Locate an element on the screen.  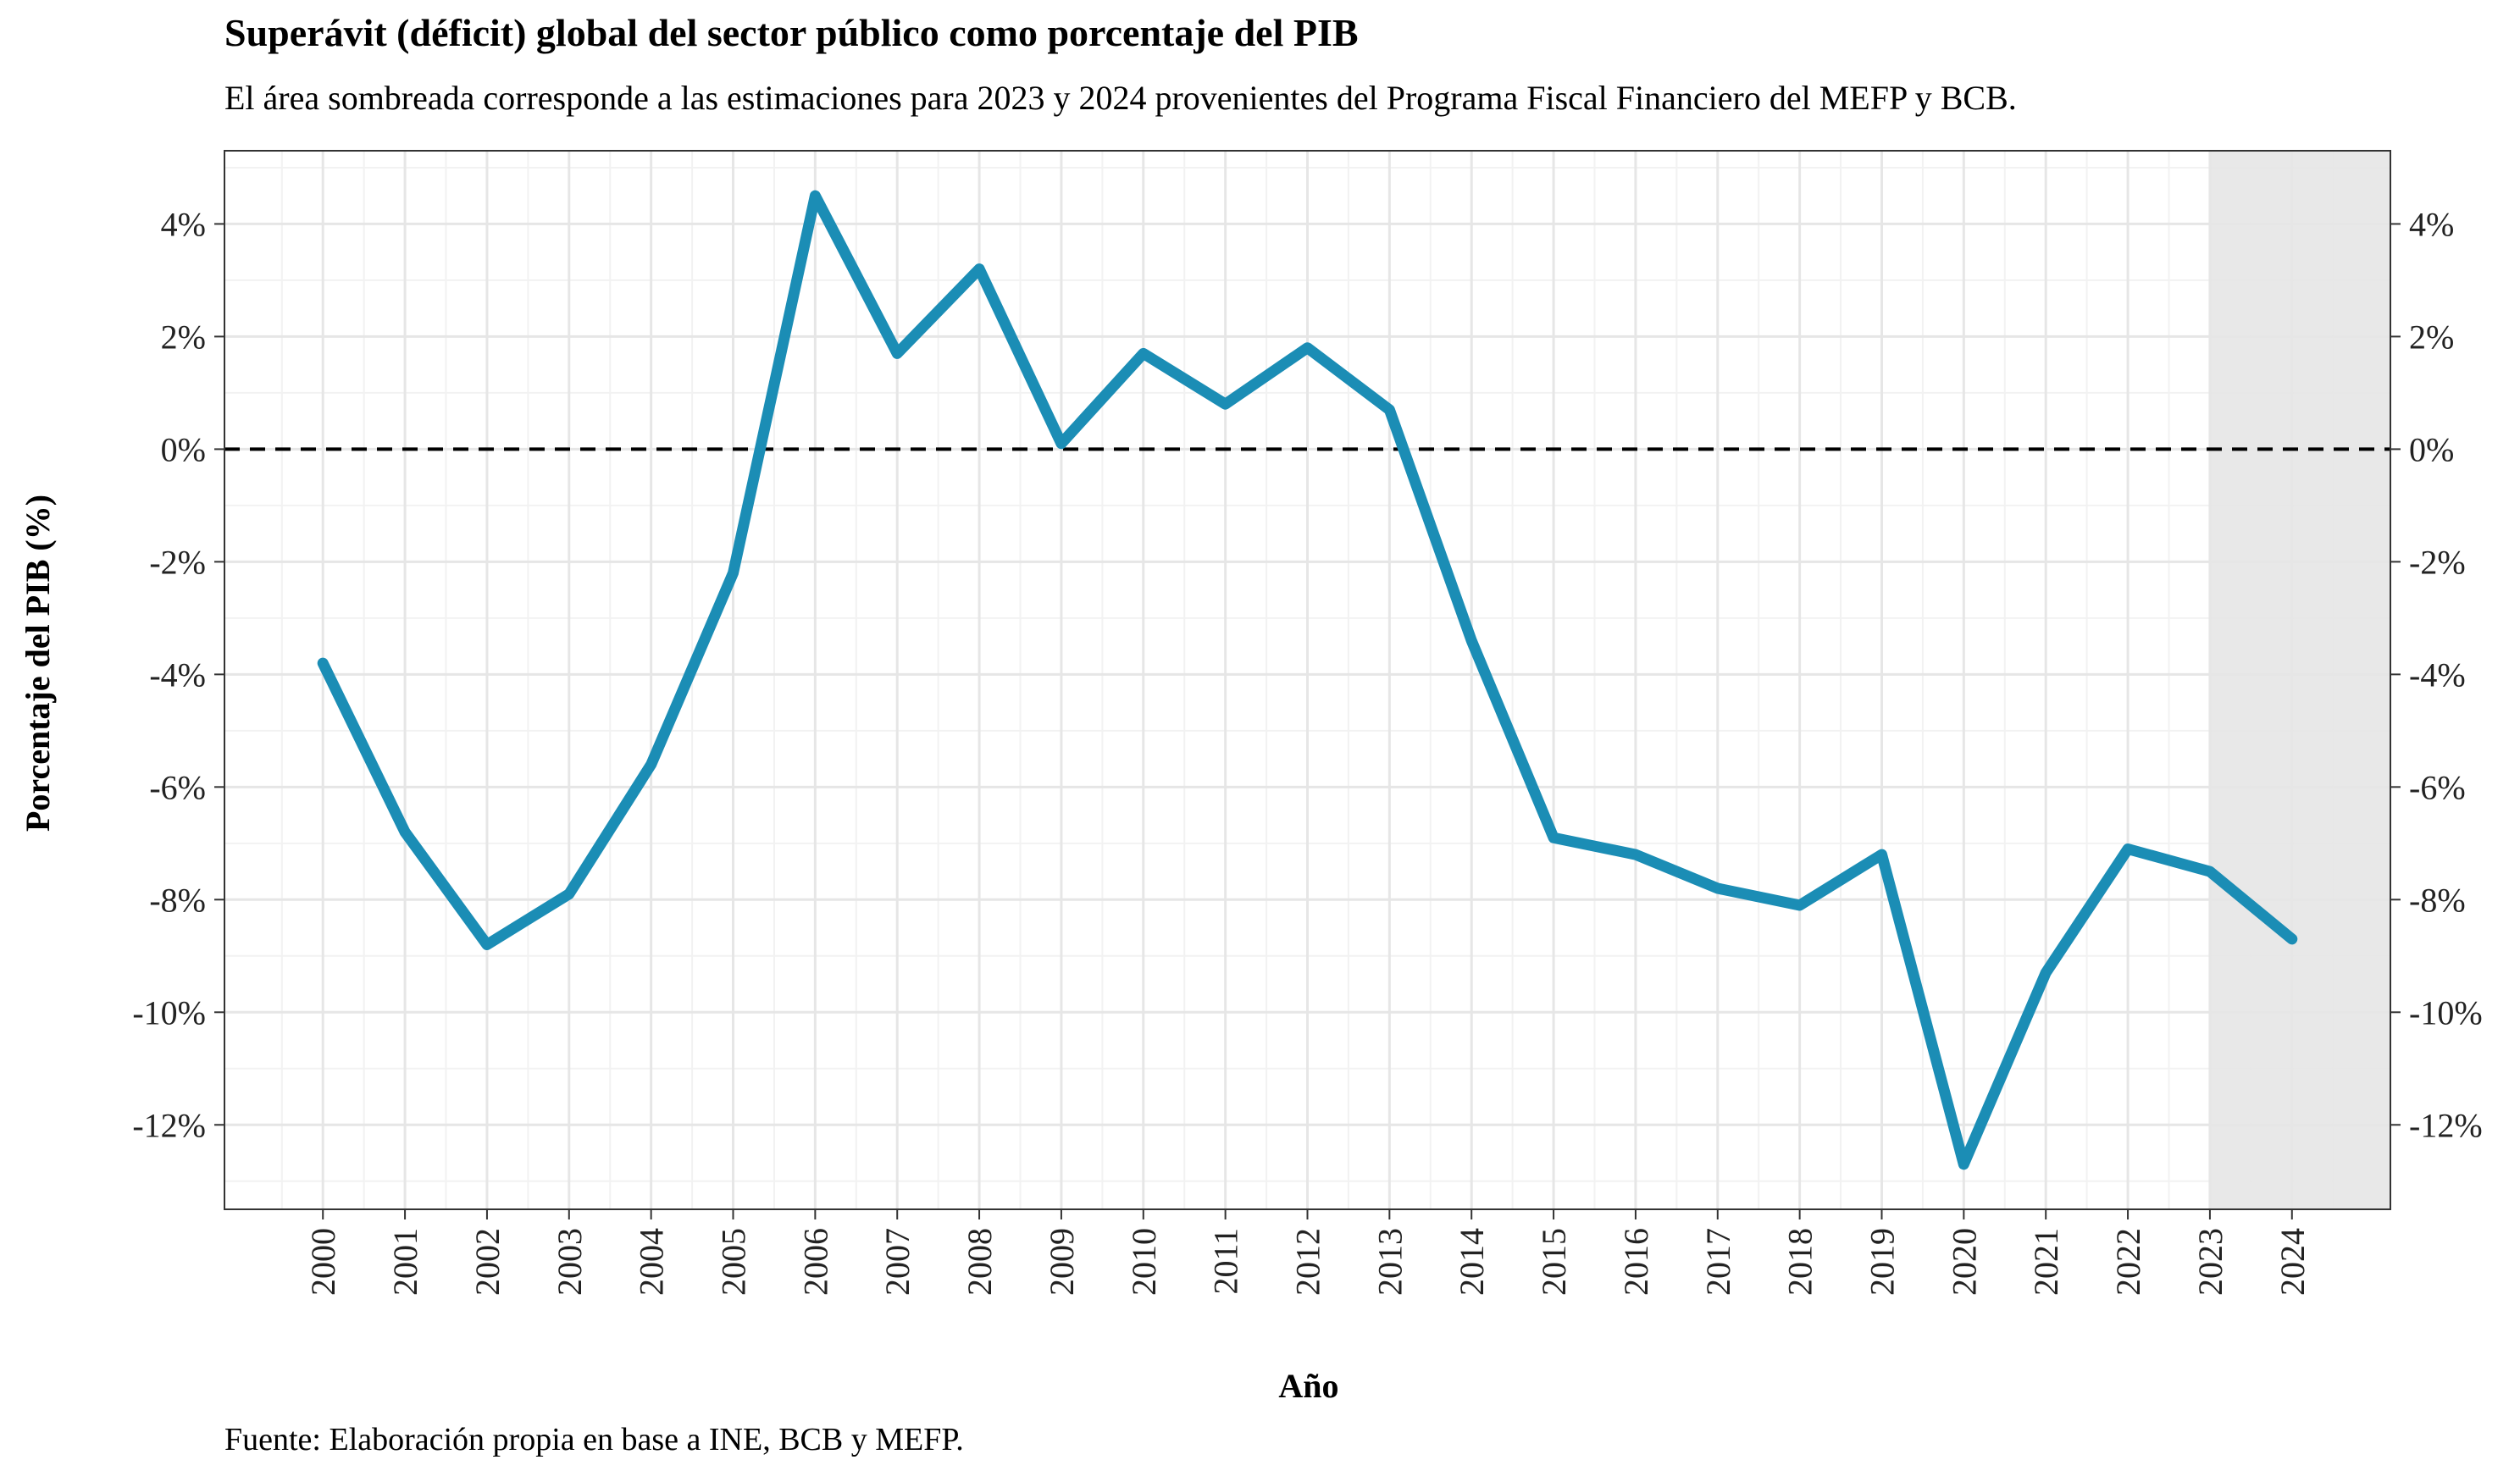
x-tick-label: 2000 is located at coordinates (323, 1262).